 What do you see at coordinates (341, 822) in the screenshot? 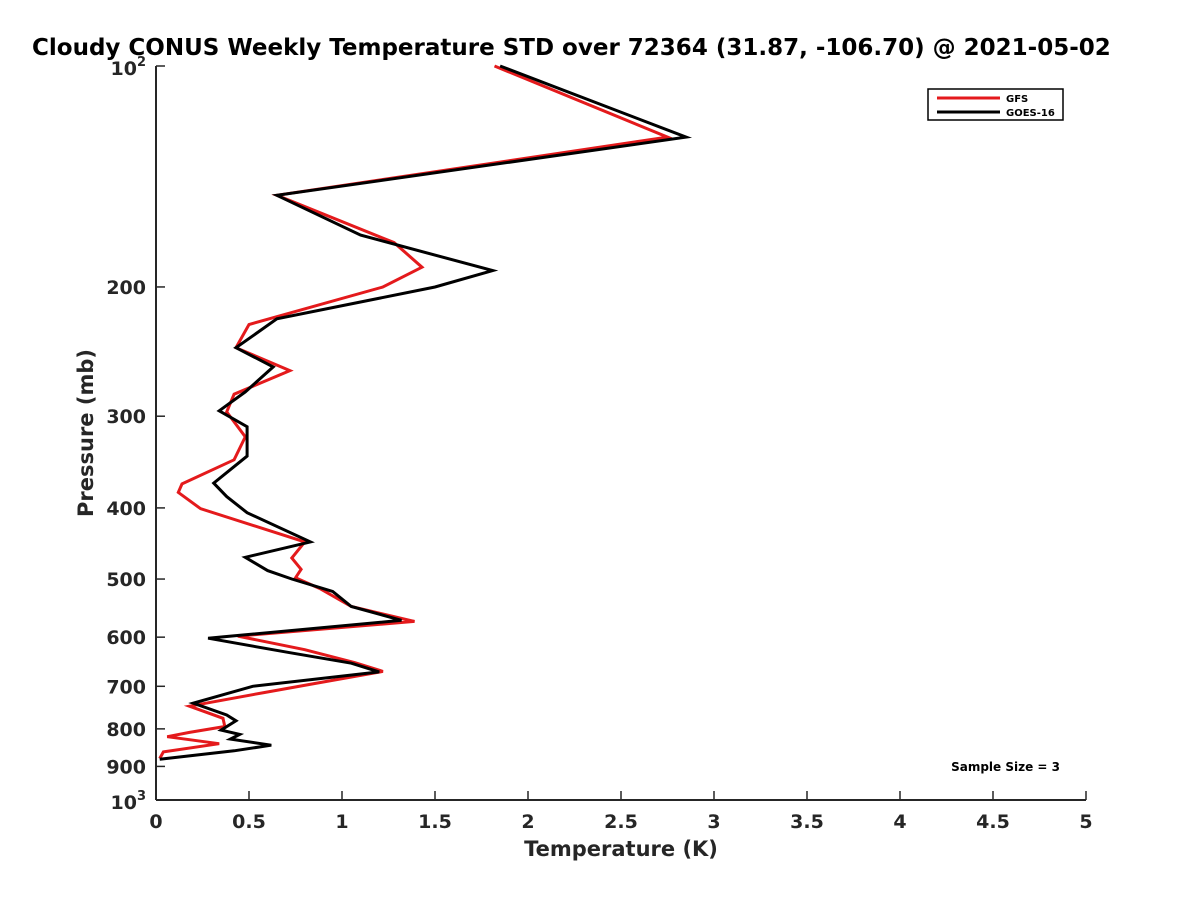
I see `x-tick-label: 1` at bounding box center [341, 822].